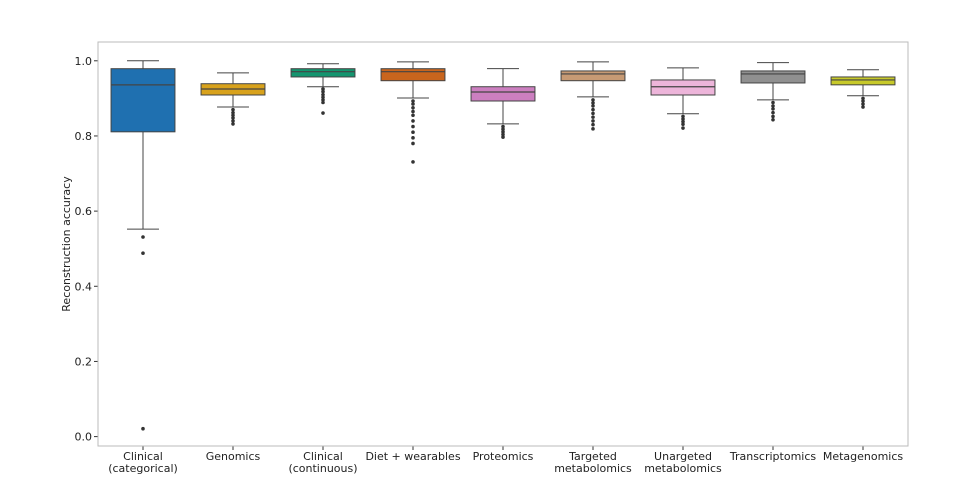  What do you see at coordinates (66, 244) in the screenshot?
I see `y-axis-label: Reconstruction accuracy` at bounding box center [66, 244].